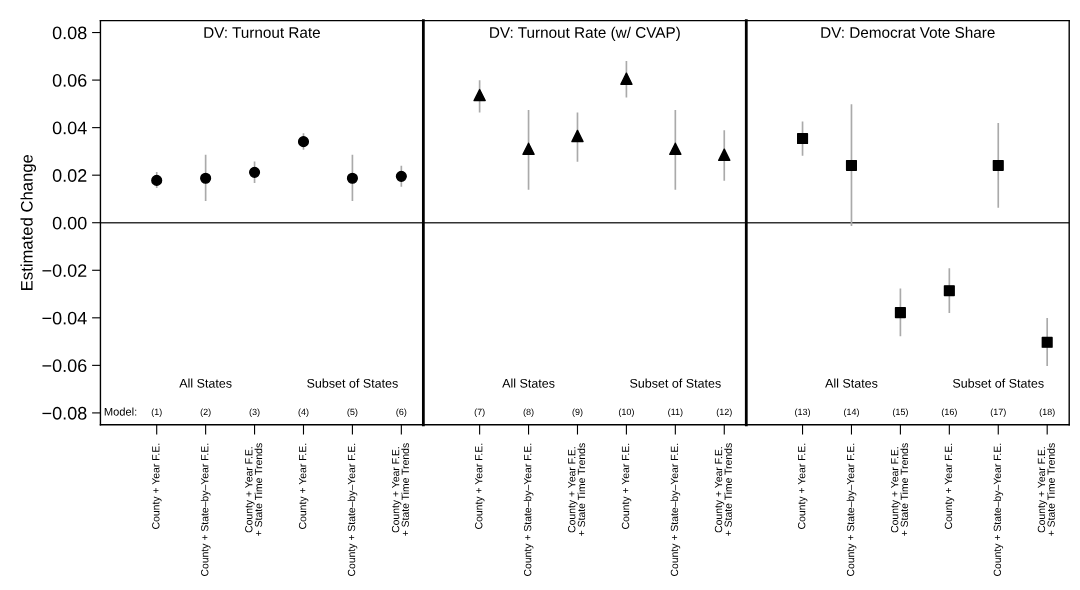 This screenshot has height=590, width=1080. I want to click on annotation: (7), so click(479, 412).